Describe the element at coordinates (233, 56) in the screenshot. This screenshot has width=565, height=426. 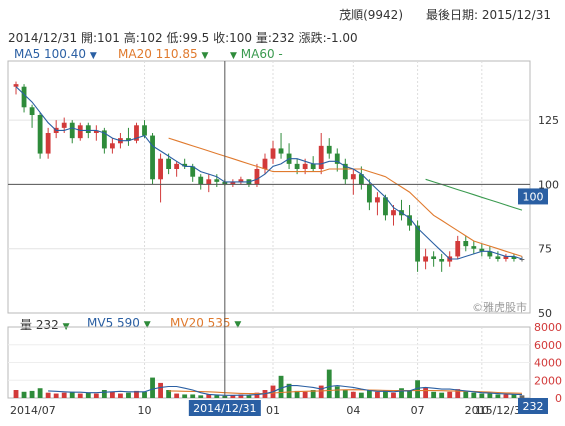
I see `ma60-dropdown-icon: ▼` at that location.